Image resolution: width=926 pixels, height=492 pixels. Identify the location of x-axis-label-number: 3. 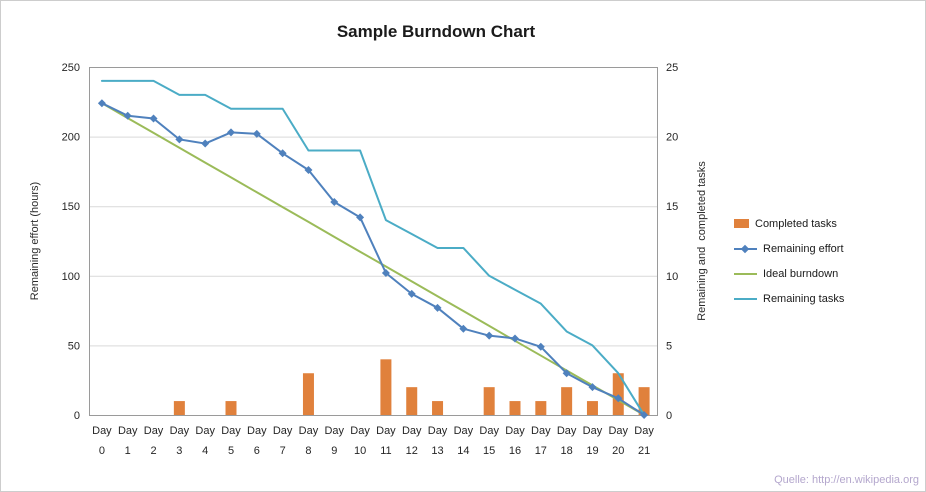
(179, 451).